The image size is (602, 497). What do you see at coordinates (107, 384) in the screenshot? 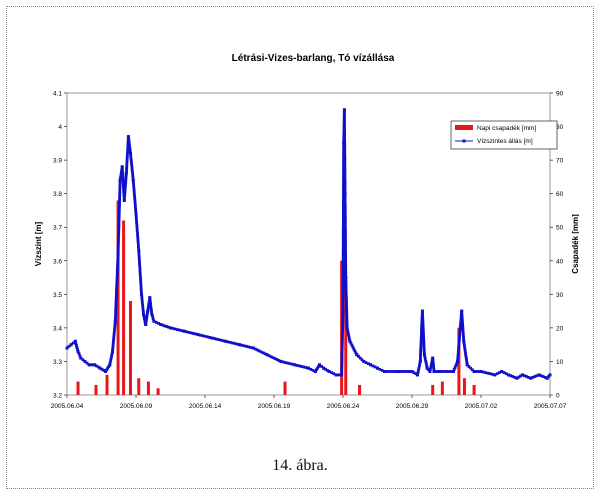
I see `precipitation-bar` at bounding box center [107, 384].